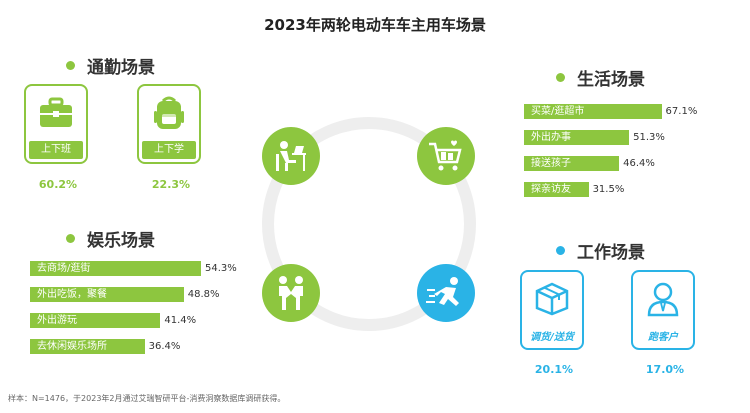  I want to click on bar-row: 外出办事 51.3%, so click(601, 137).